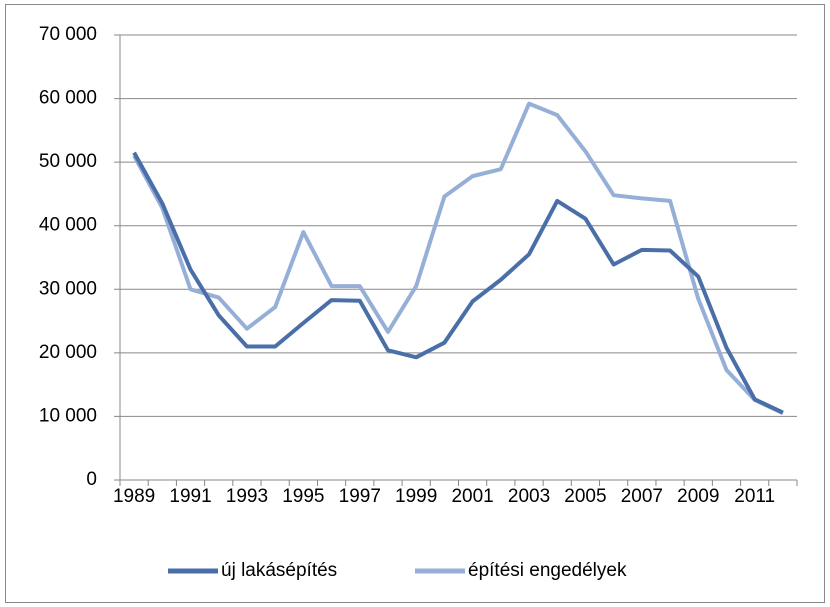  I want to click on y-tick-label: 40 000, so click(68, 225).